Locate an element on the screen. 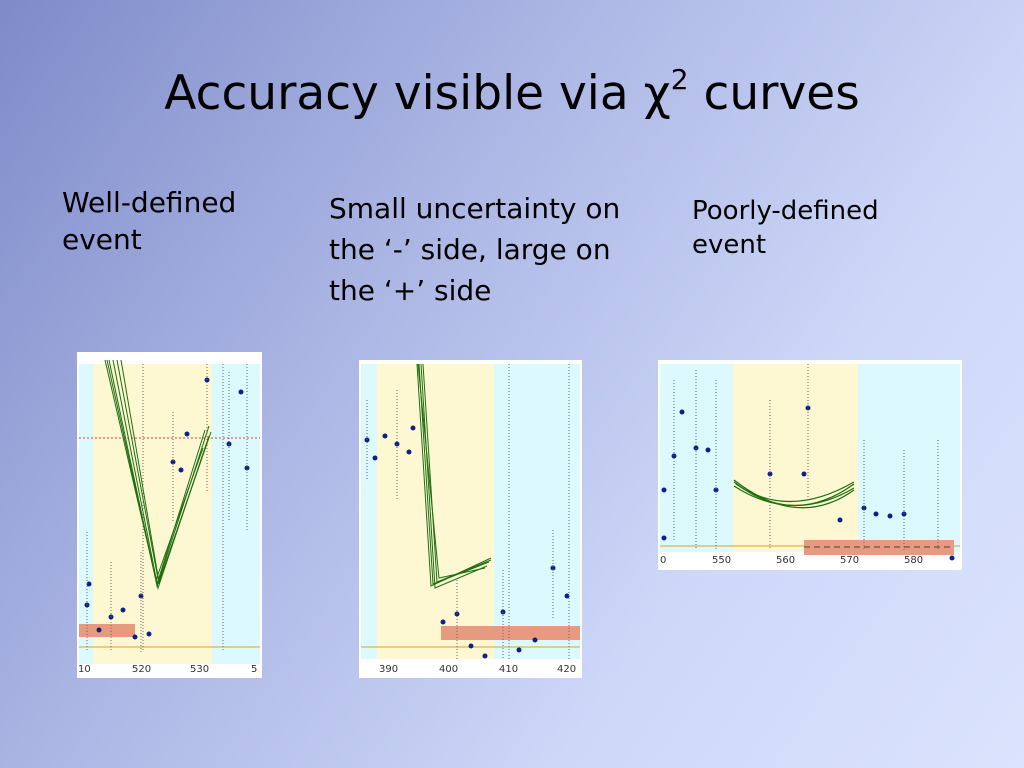 This screenshot has height=768, width=1024. slide-title: Accuracy visible via χ2 curves is located at coordinates (512, 92).